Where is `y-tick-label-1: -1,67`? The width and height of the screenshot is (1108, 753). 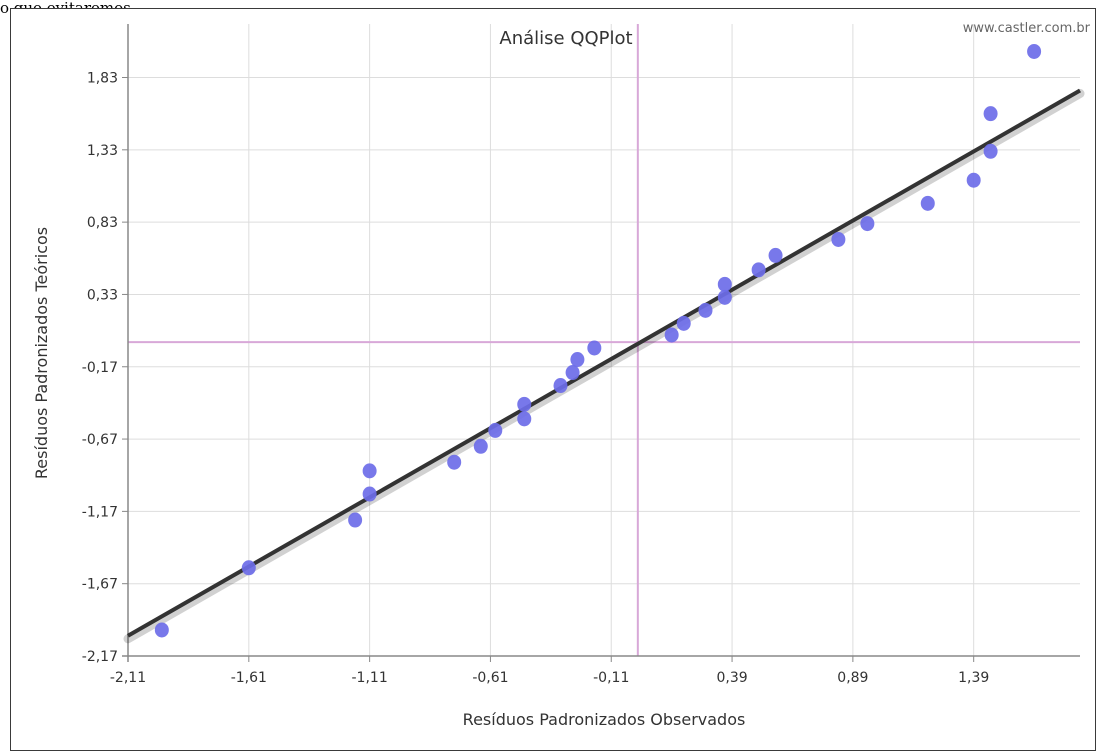
y-tick-label-1: -1,67 is located at coordinates (100, 585).